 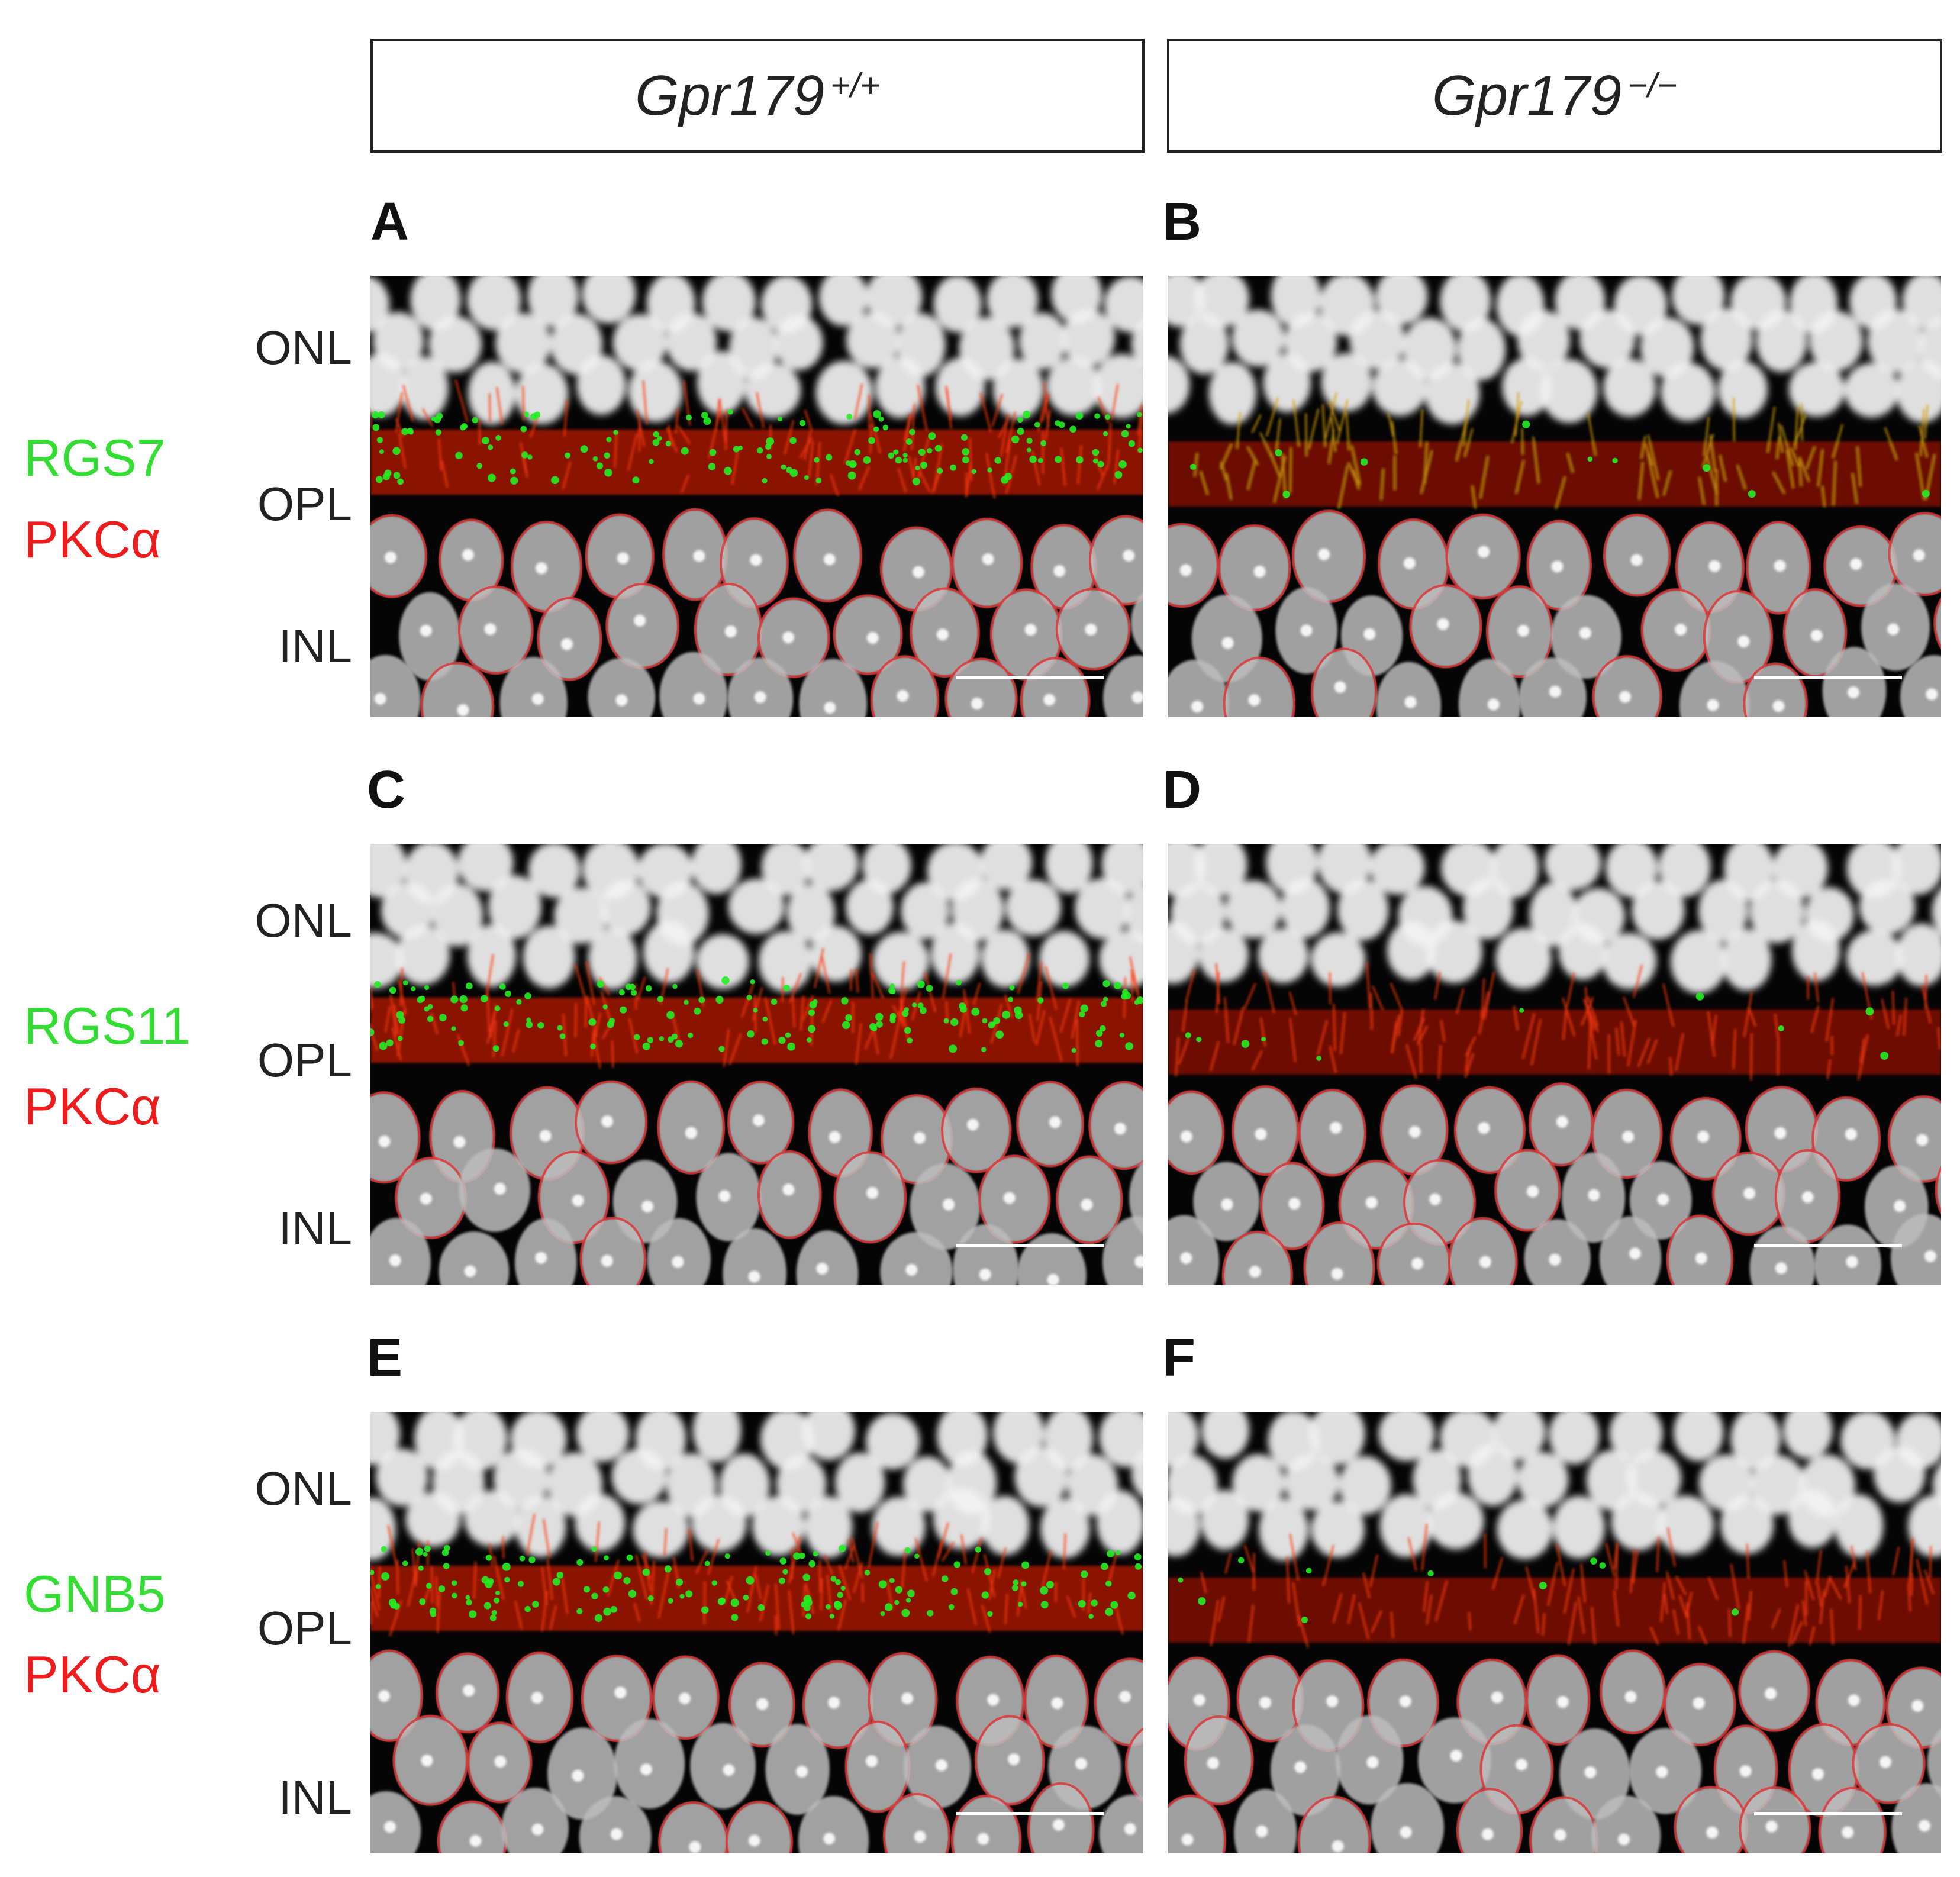 What do you see at coordinates (95, 457) in the screenshot?
I see `stain-green-row1: RGS7` at bounding box center [95, 457].